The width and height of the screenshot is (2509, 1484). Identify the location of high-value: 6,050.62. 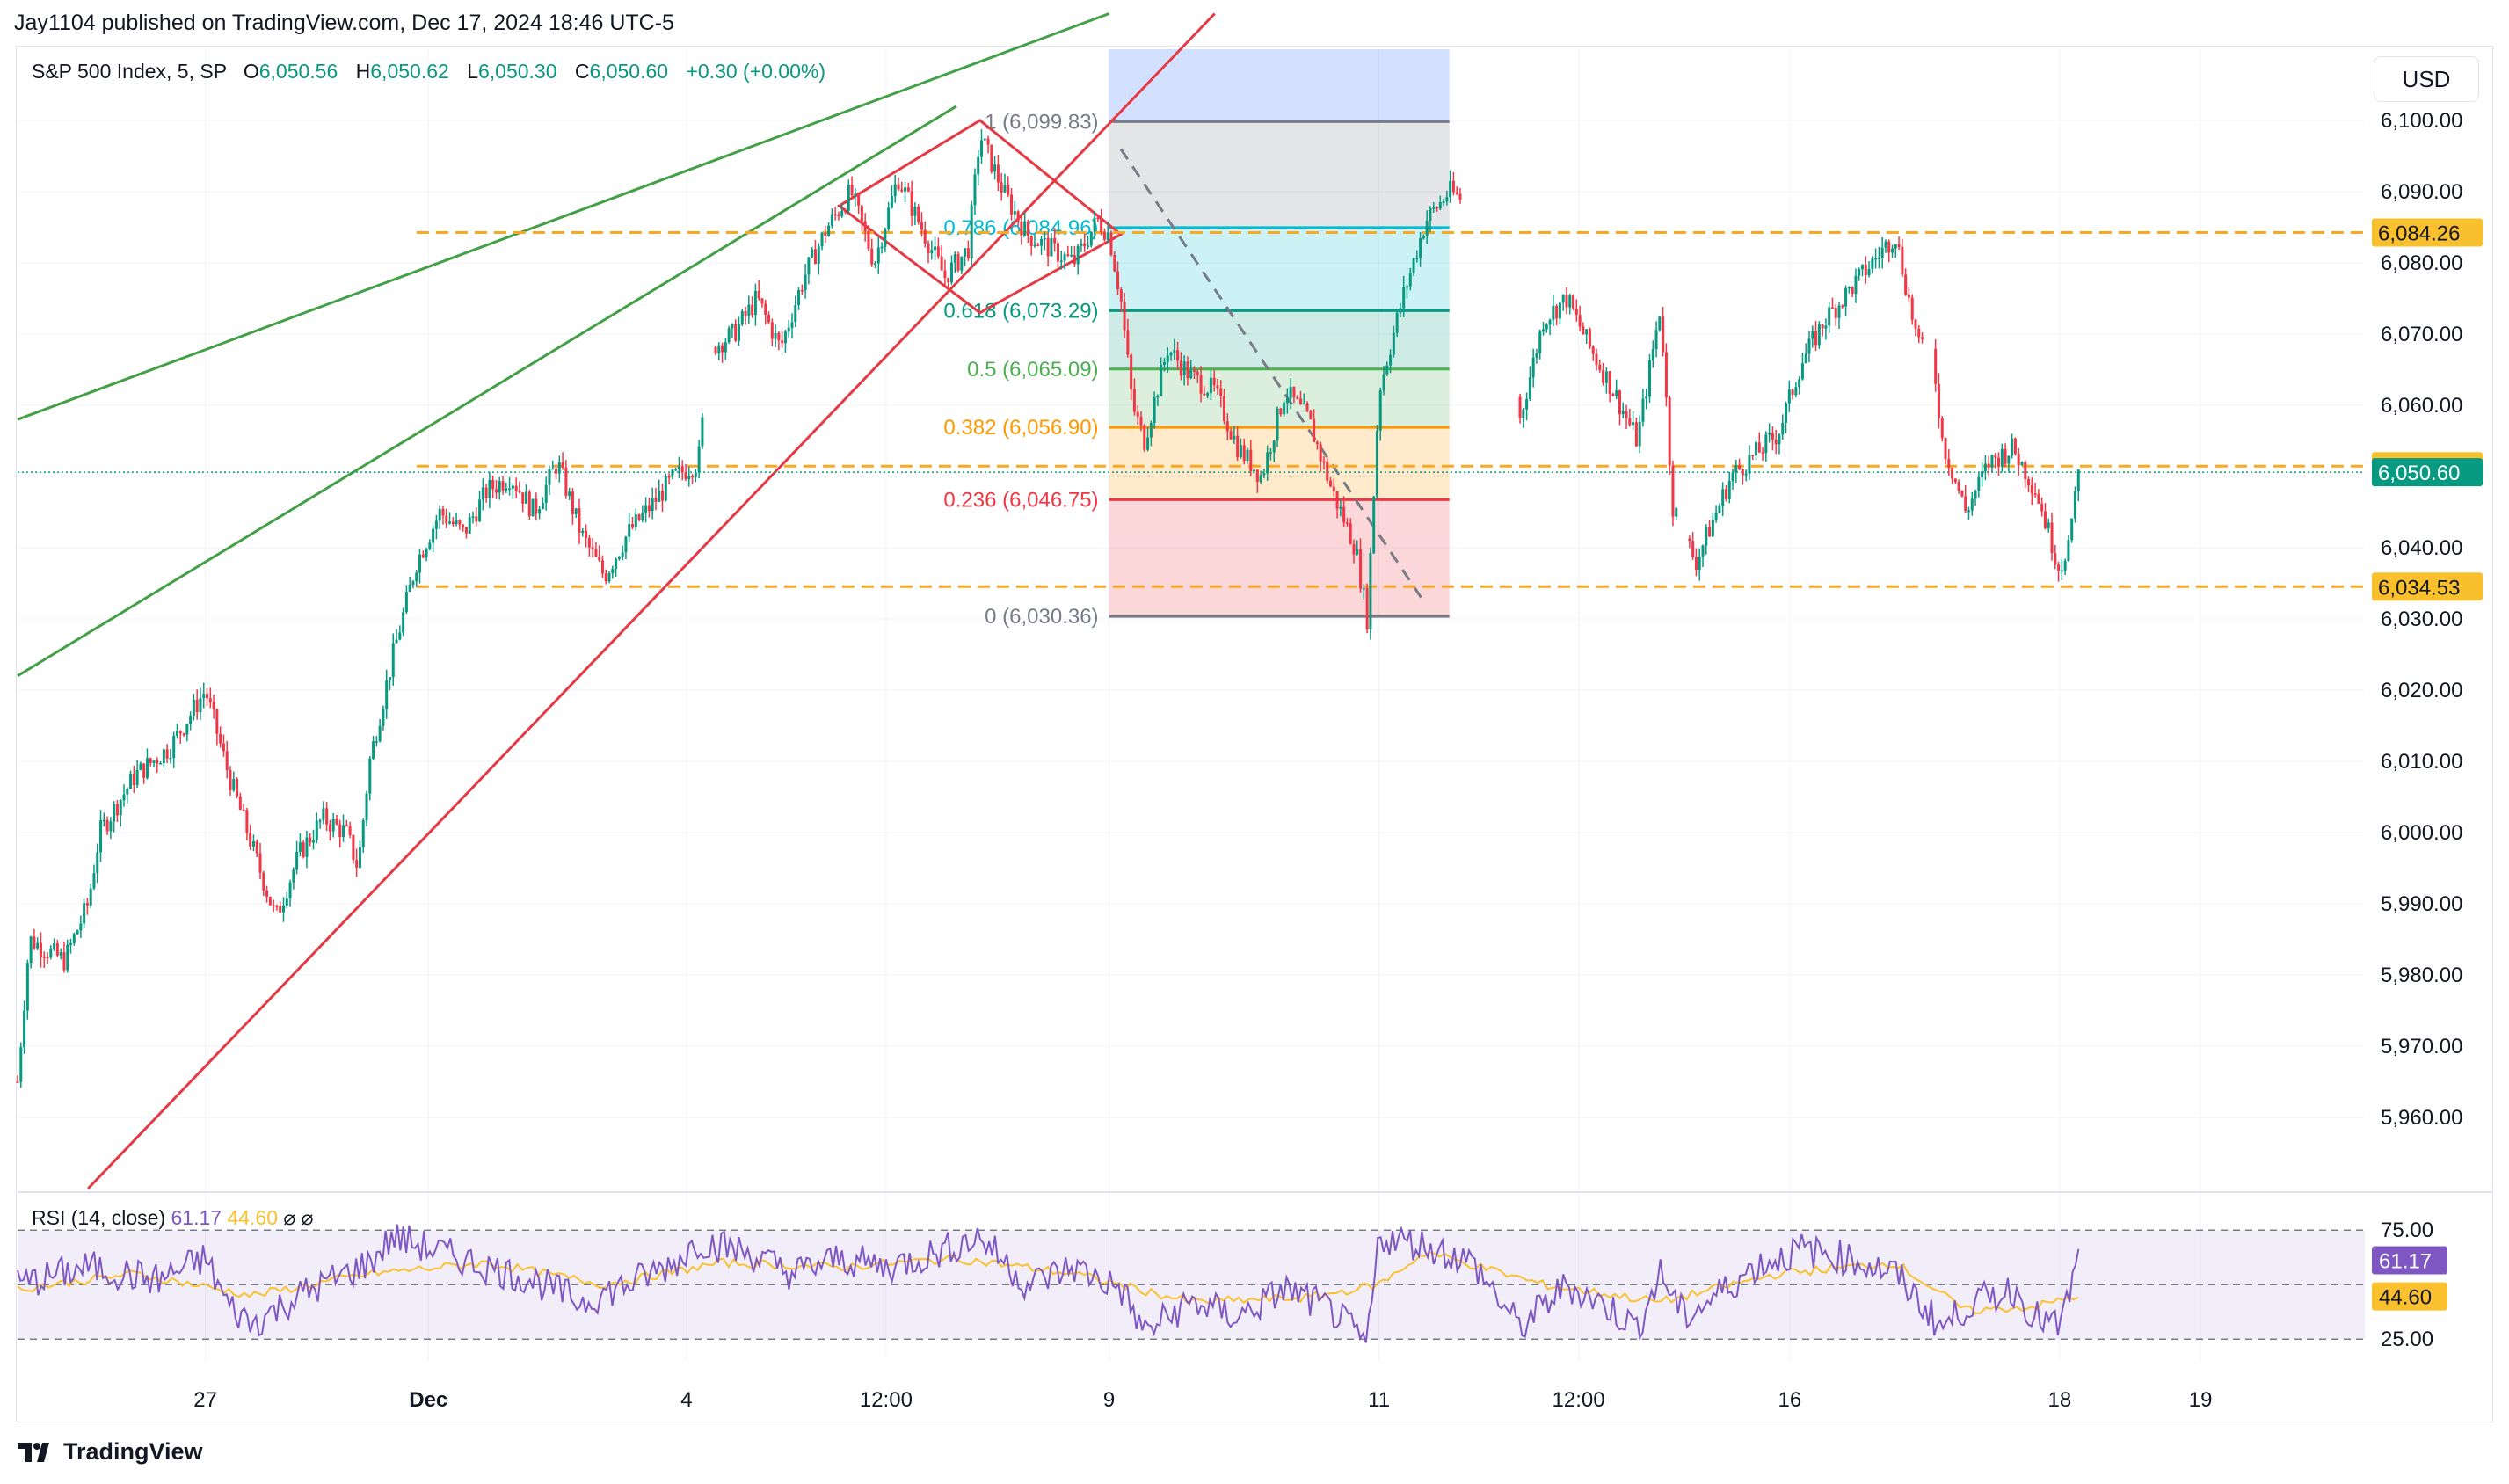
(409, 72).